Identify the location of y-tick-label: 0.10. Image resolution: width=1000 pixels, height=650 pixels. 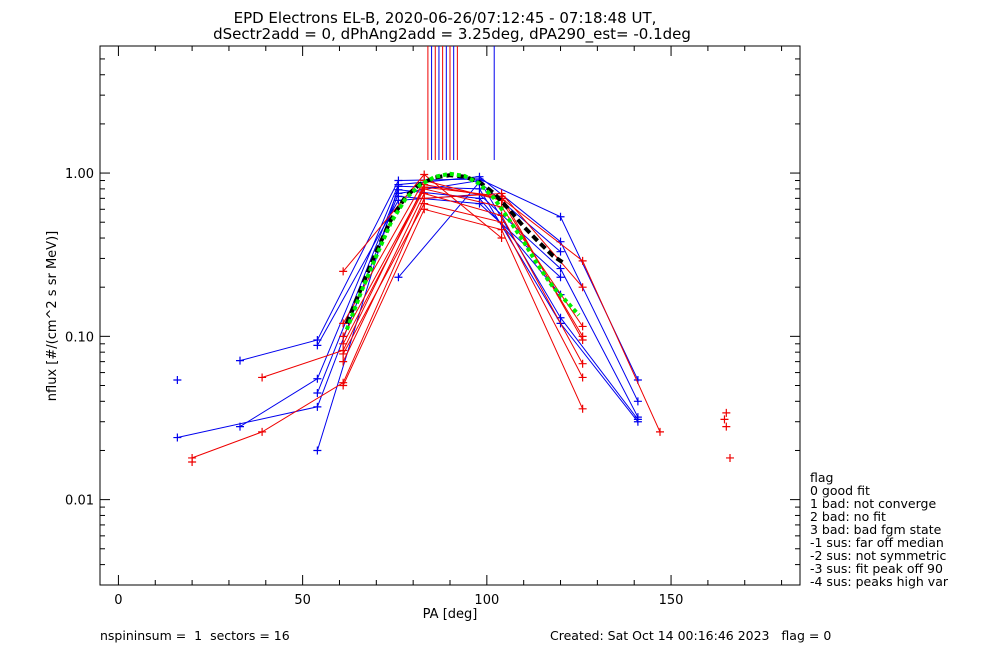
(79, 337).